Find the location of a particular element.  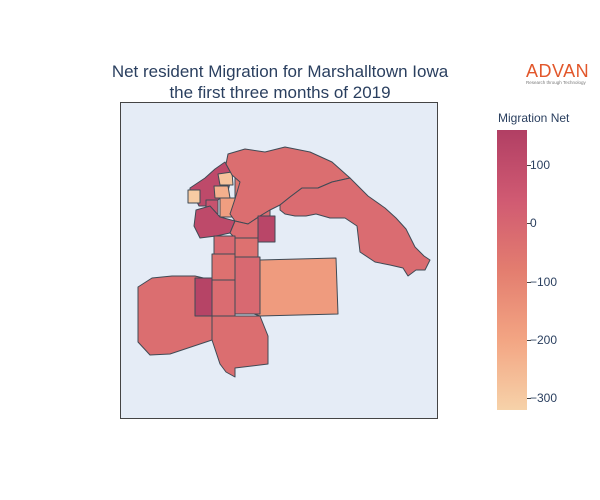

region-south-center is located at coordinates (223, 267).